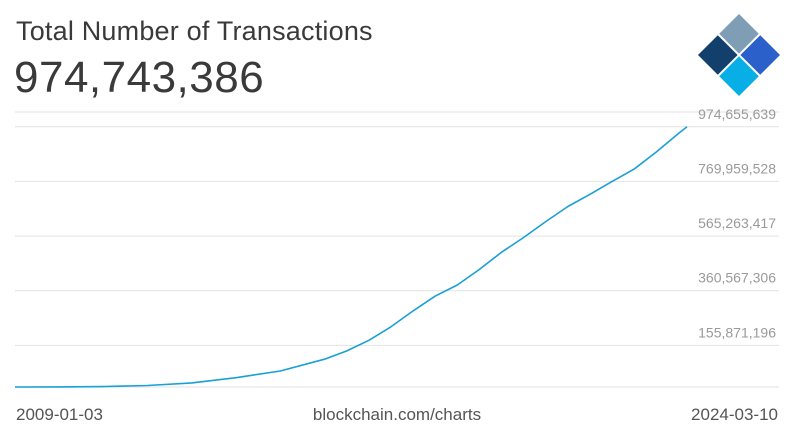 The width and height of the screenshot is (794, 438). Describe the element at coordinates (737, 223) in the screenshot. I see `y-tick-label: 565,263,417` at that location.